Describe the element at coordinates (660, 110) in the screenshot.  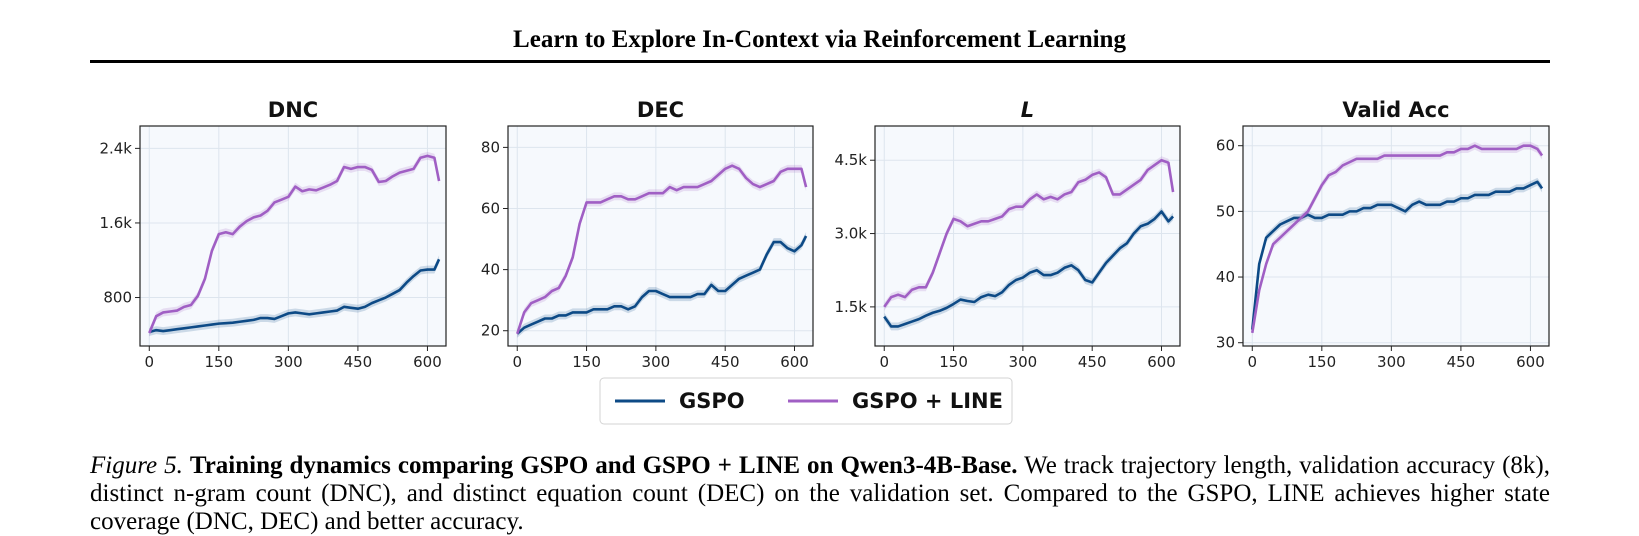
I see `chart-title: DEC` at that location.